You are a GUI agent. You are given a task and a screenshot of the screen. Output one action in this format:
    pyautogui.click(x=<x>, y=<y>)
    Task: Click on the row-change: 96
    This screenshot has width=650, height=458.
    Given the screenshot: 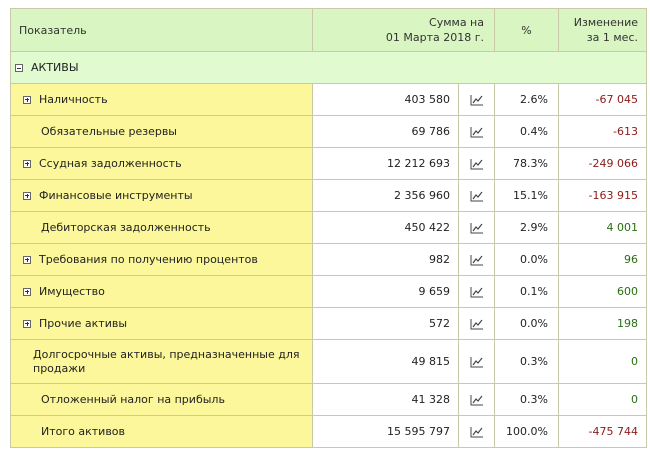 What is the action you would take?
    pyautogui.click(x=602, y=259)
    